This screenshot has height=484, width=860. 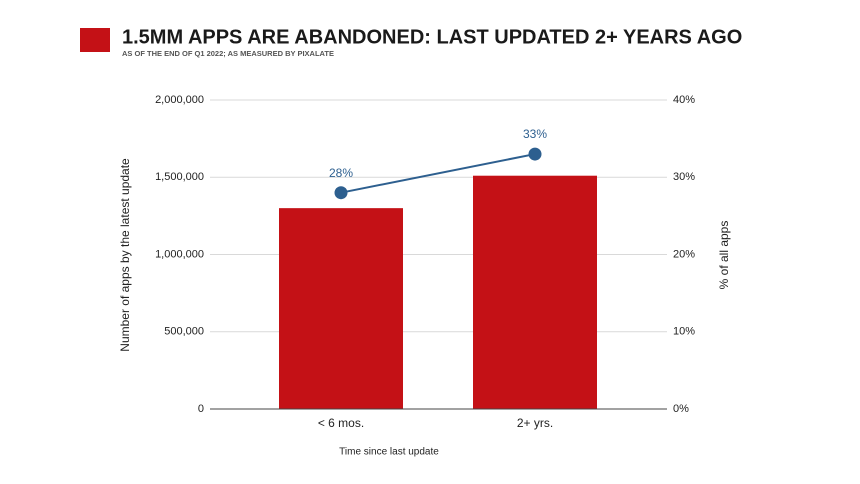 What do you see at coordinates (389, 452) in the screenshot?
I see `x-axis-title: Time since last update` at bounding box center [389, 452].